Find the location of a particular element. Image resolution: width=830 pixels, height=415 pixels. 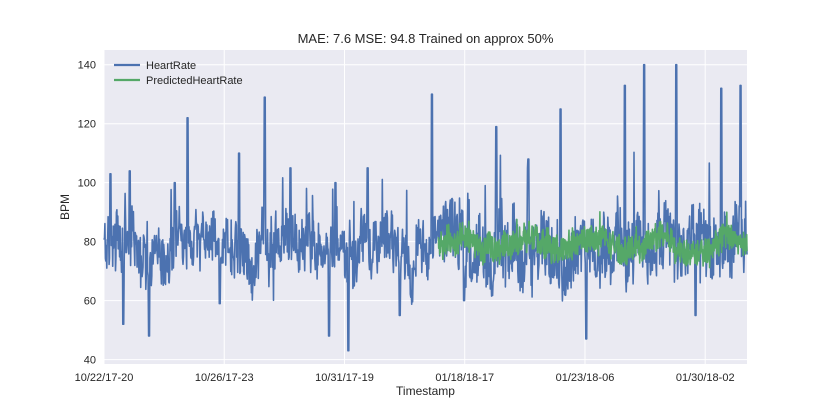

x-tick-label: 10/31/17-19 is located at coordinates (344, 378).